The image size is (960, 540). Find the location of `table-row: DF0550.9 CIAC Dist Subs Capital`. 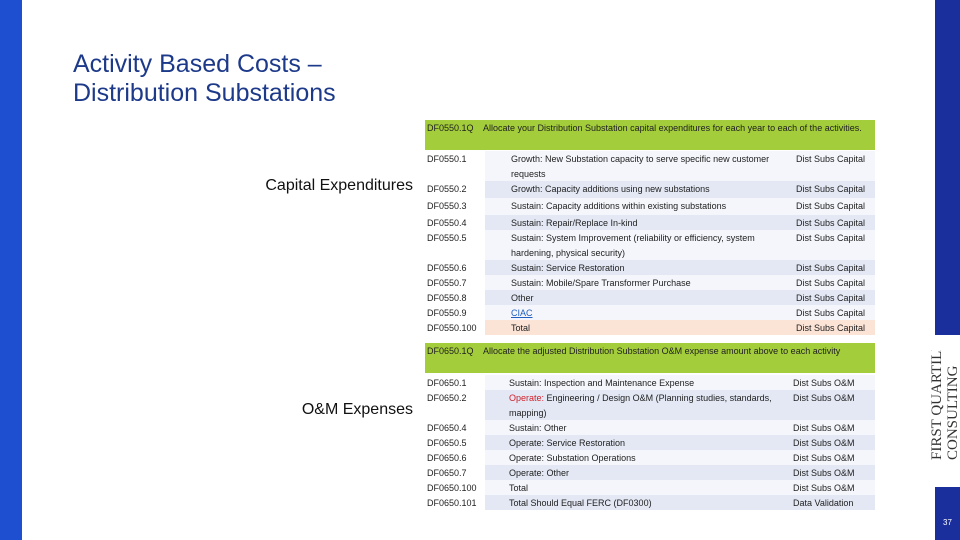

table-row: DF0550.9 CIAC Dist Subs Capital is located at coordinates (650, 312).